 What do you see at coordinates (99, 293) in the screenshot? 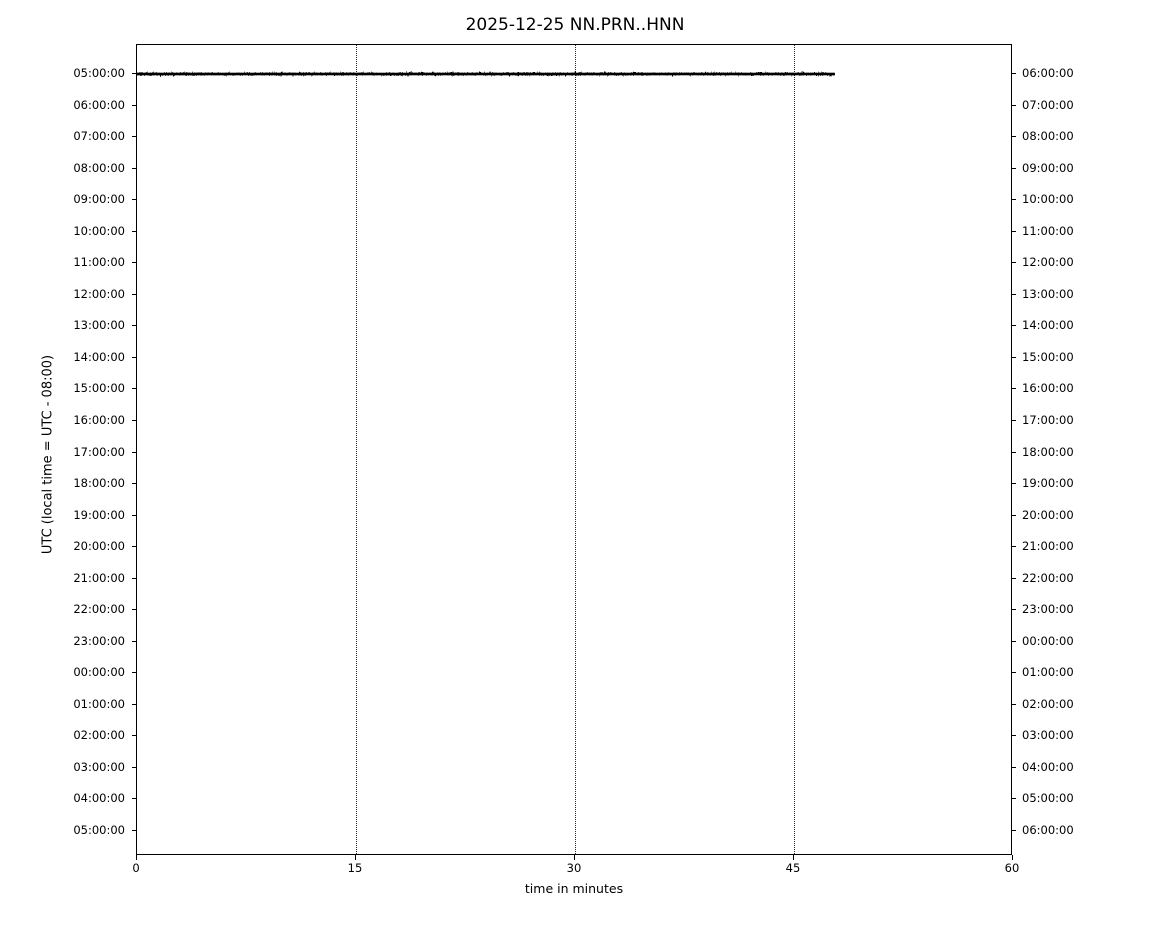
I see `y-tick-label-left-7: 12:00:00` at bounding box center [99, 293].